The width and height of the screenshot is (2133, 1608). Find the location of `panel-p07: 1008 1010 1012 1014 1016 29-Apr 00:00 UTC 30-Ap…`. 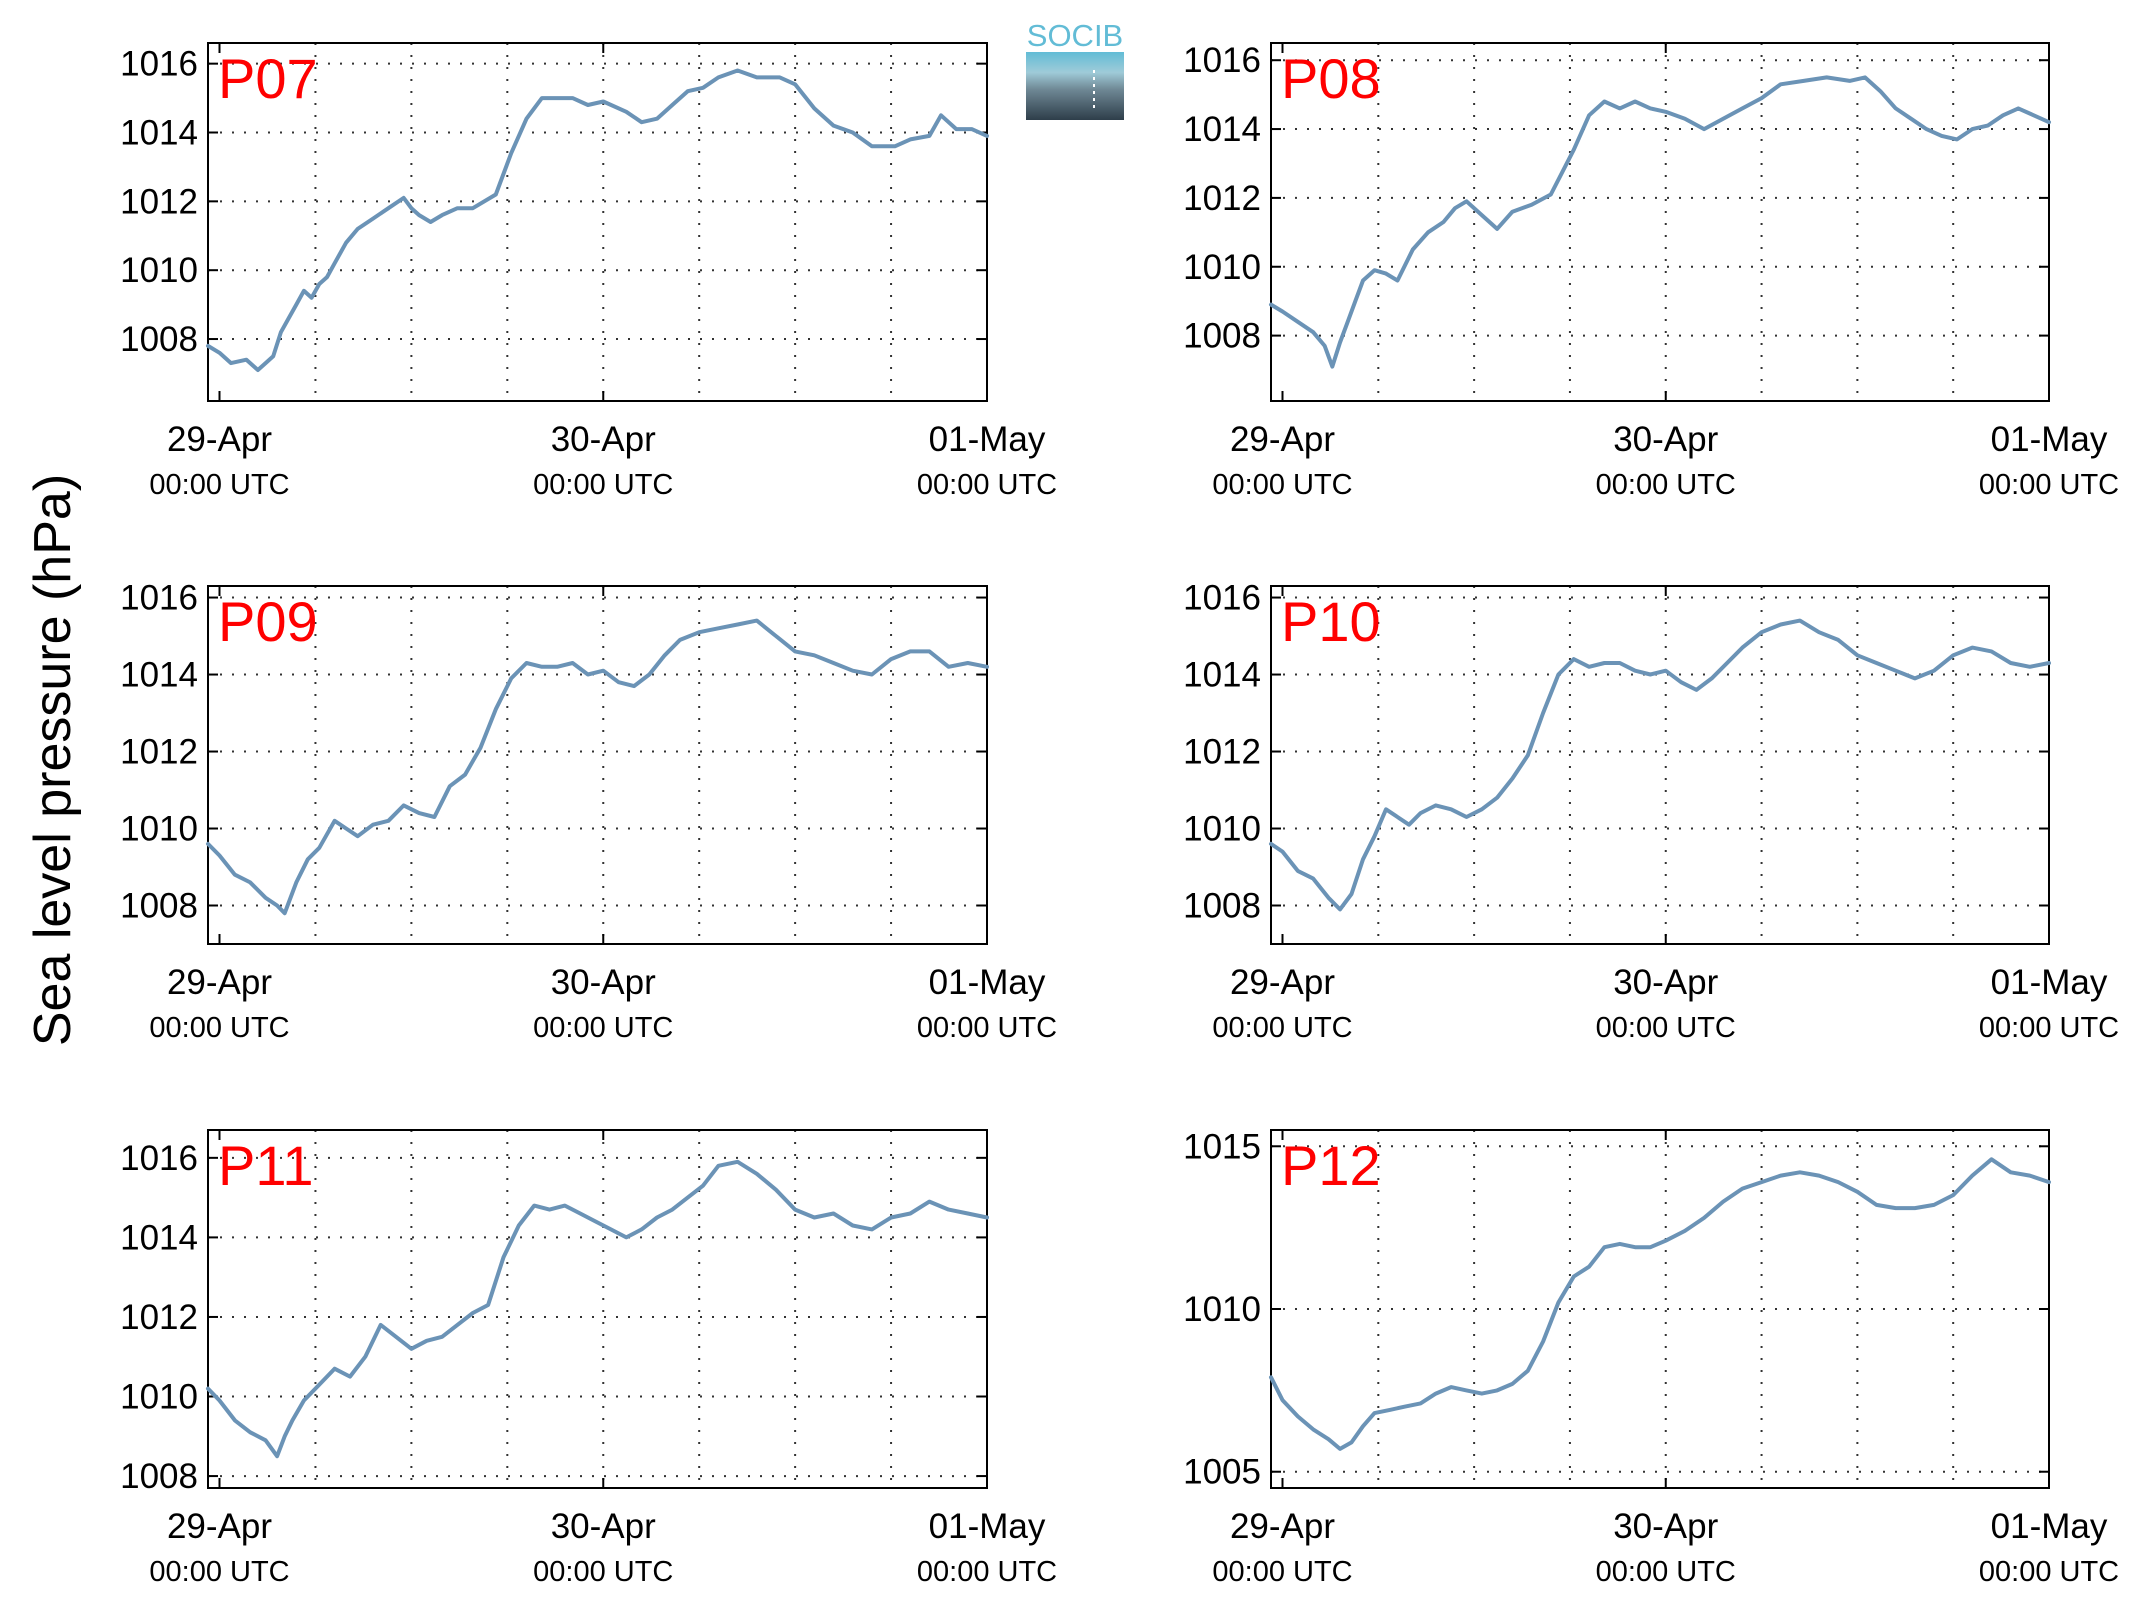

panel-p07: 1008 1010 1012 1014 1016 29-Apr 00:00 UTC 30-Ap… is located at coordinates (588, 271).